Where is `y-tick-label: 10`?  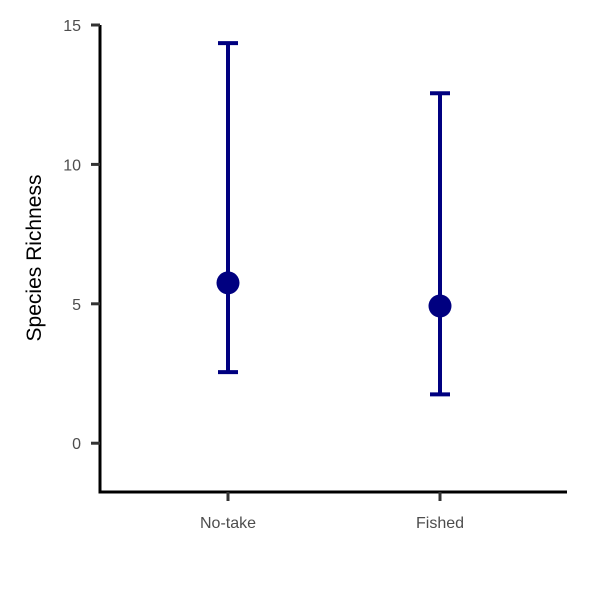 y-tick-label: 10 is located at coordinates (72, 165).